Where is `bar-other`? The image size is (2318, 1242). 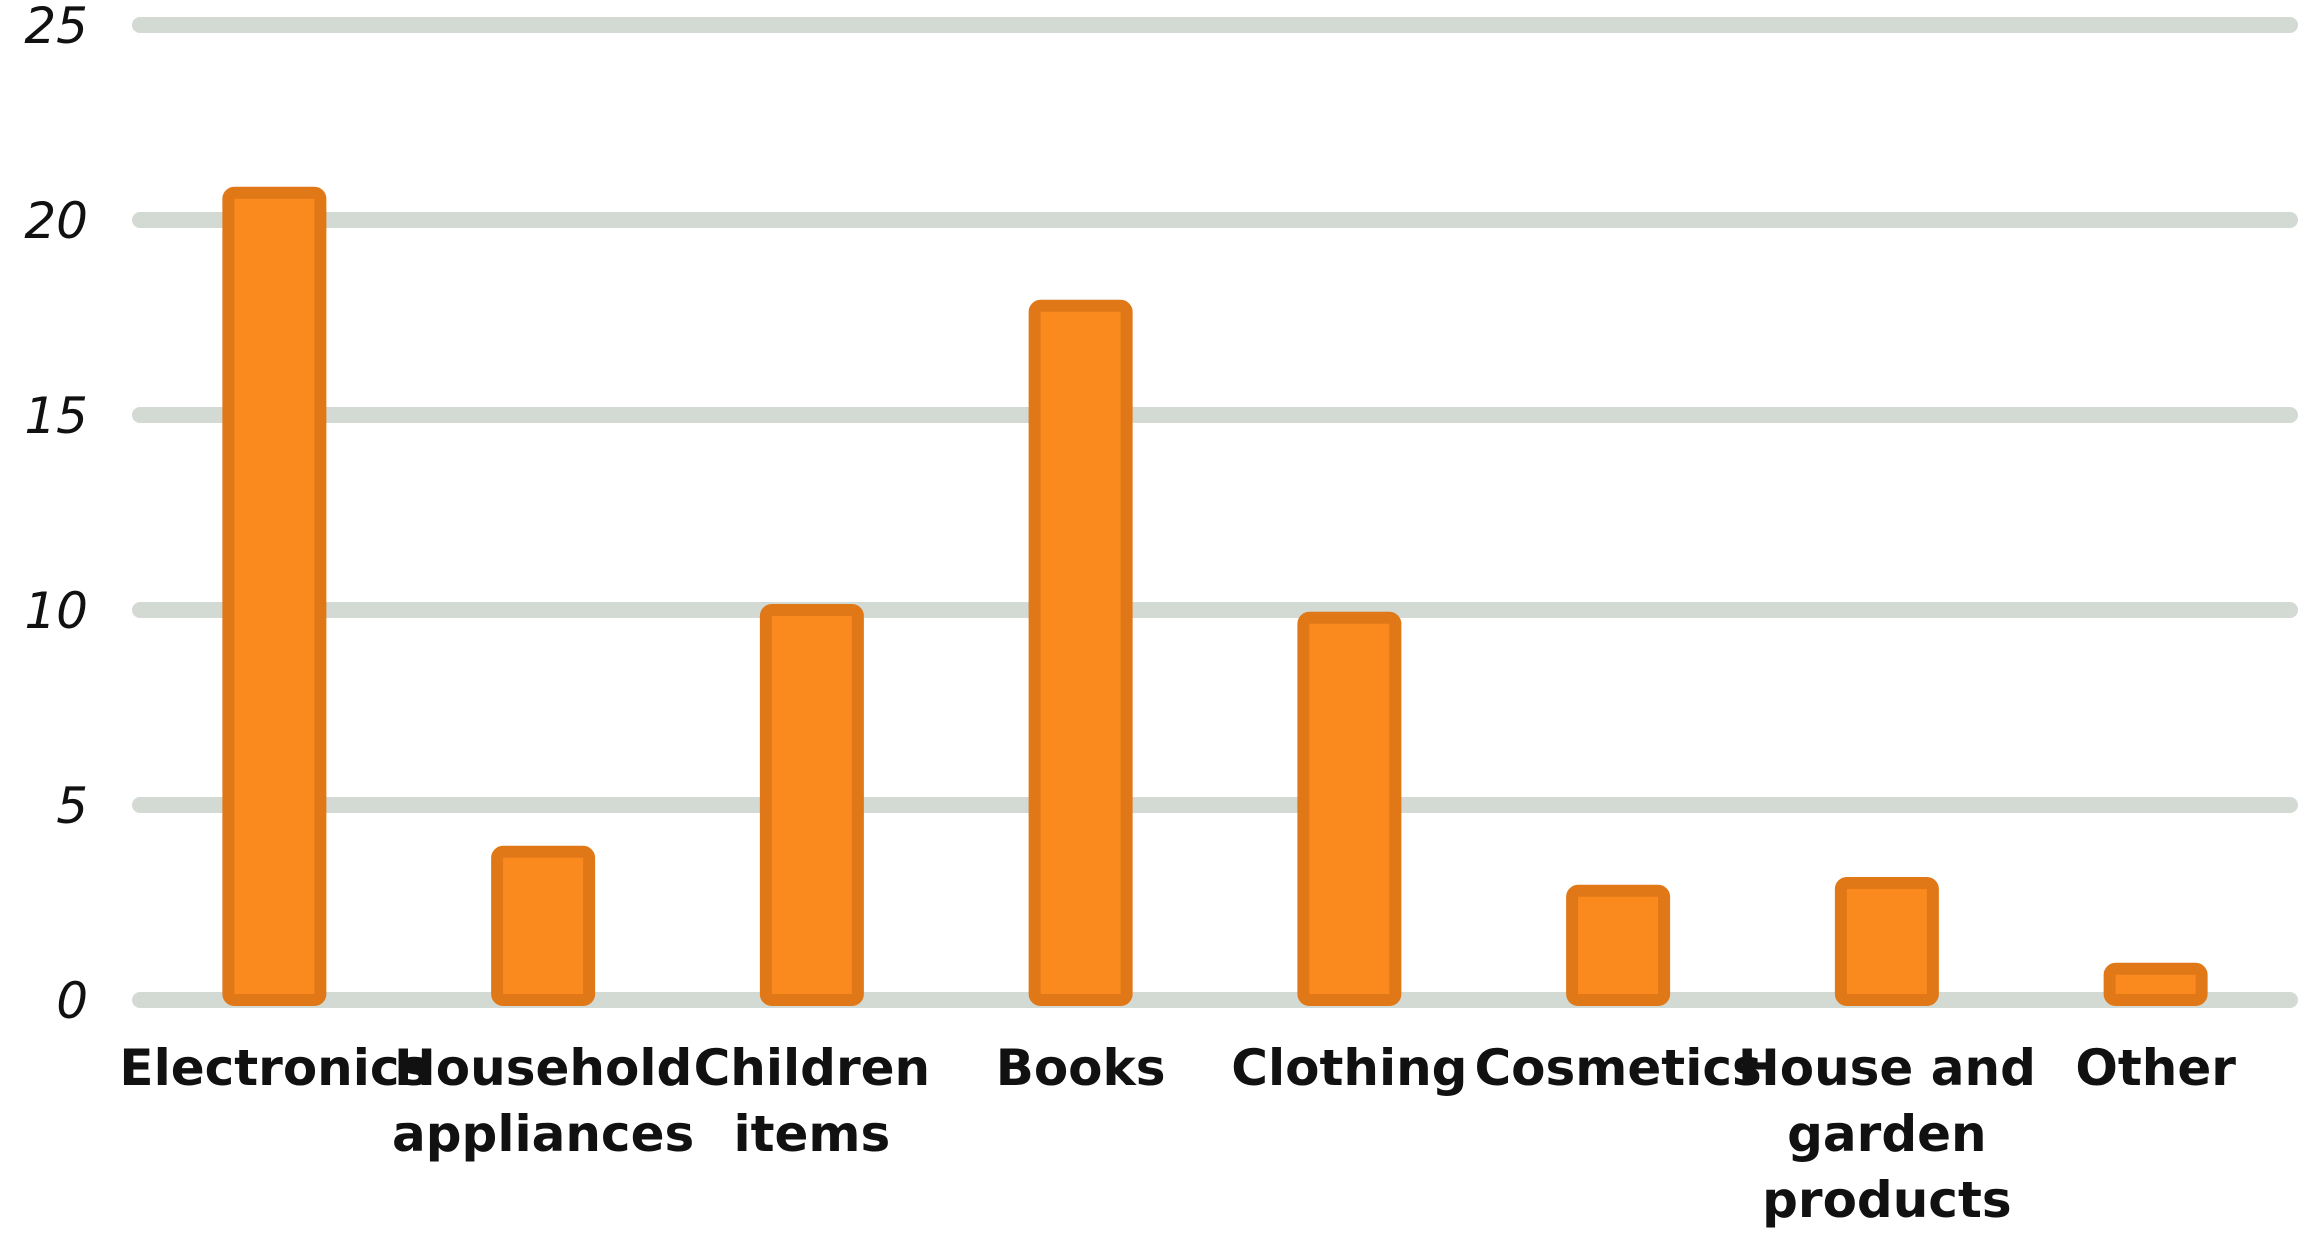 bar-other is located at coordinates (2155, 984).